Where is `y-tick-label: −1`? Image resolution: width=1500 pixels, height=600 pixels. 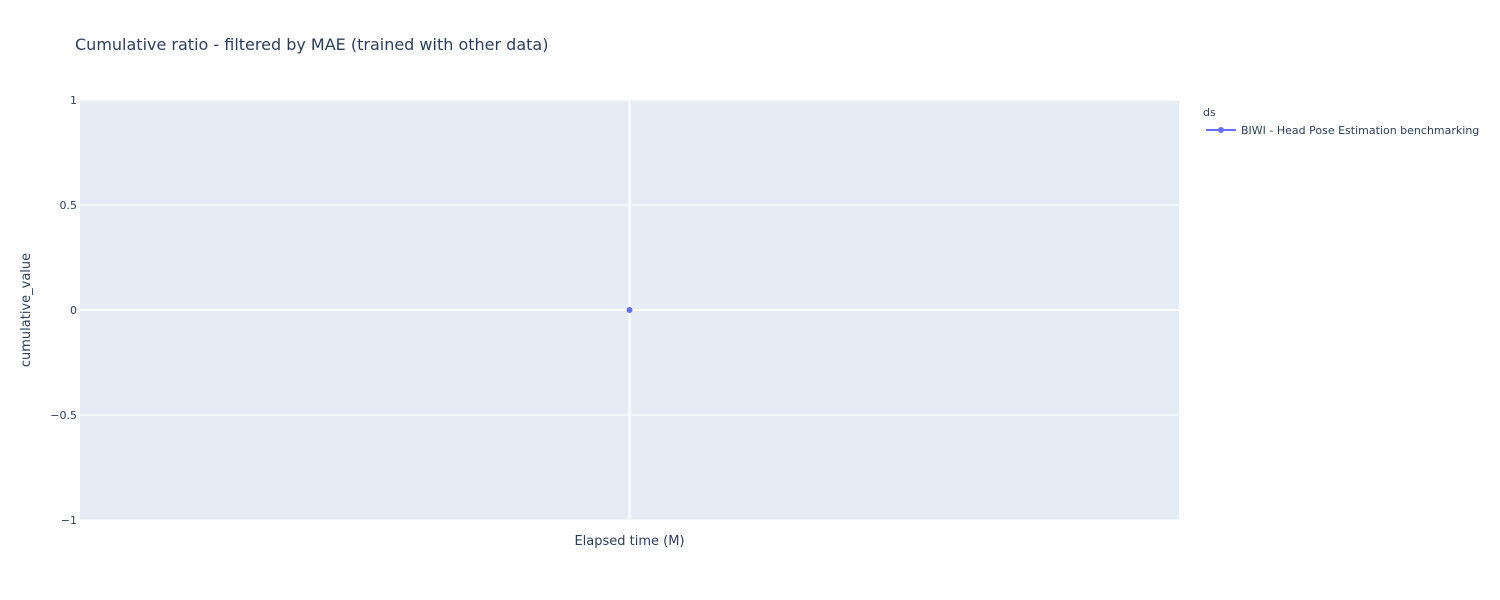
y-tick-label: −1 is located at coordinates (69, 520).